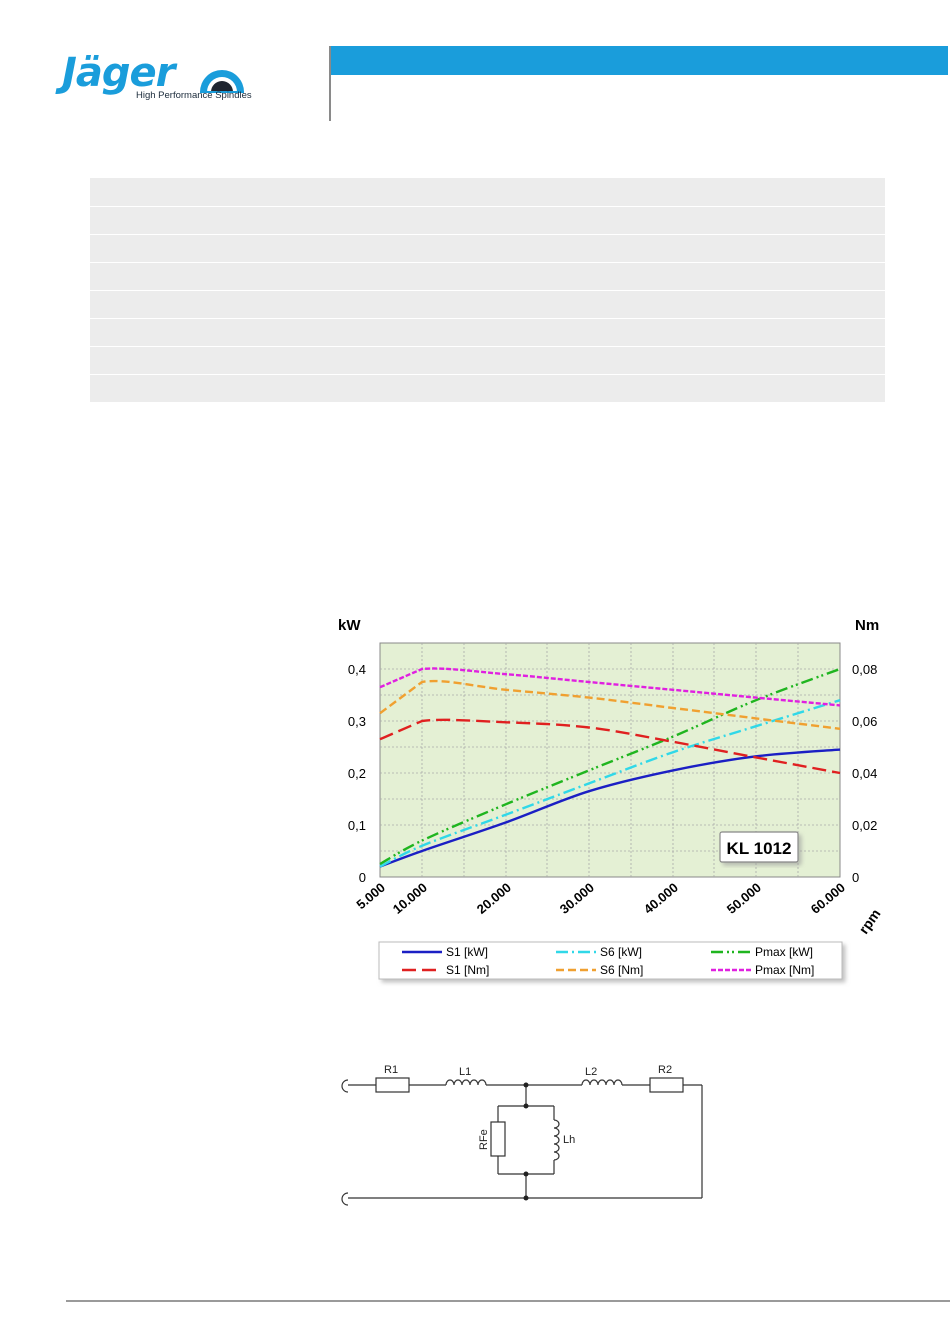 The width and height of the screenshot is (950, 1344). Describe the element at coordinates (498, 1139) in the screenshot. I see `resistor-rfe` at that location.